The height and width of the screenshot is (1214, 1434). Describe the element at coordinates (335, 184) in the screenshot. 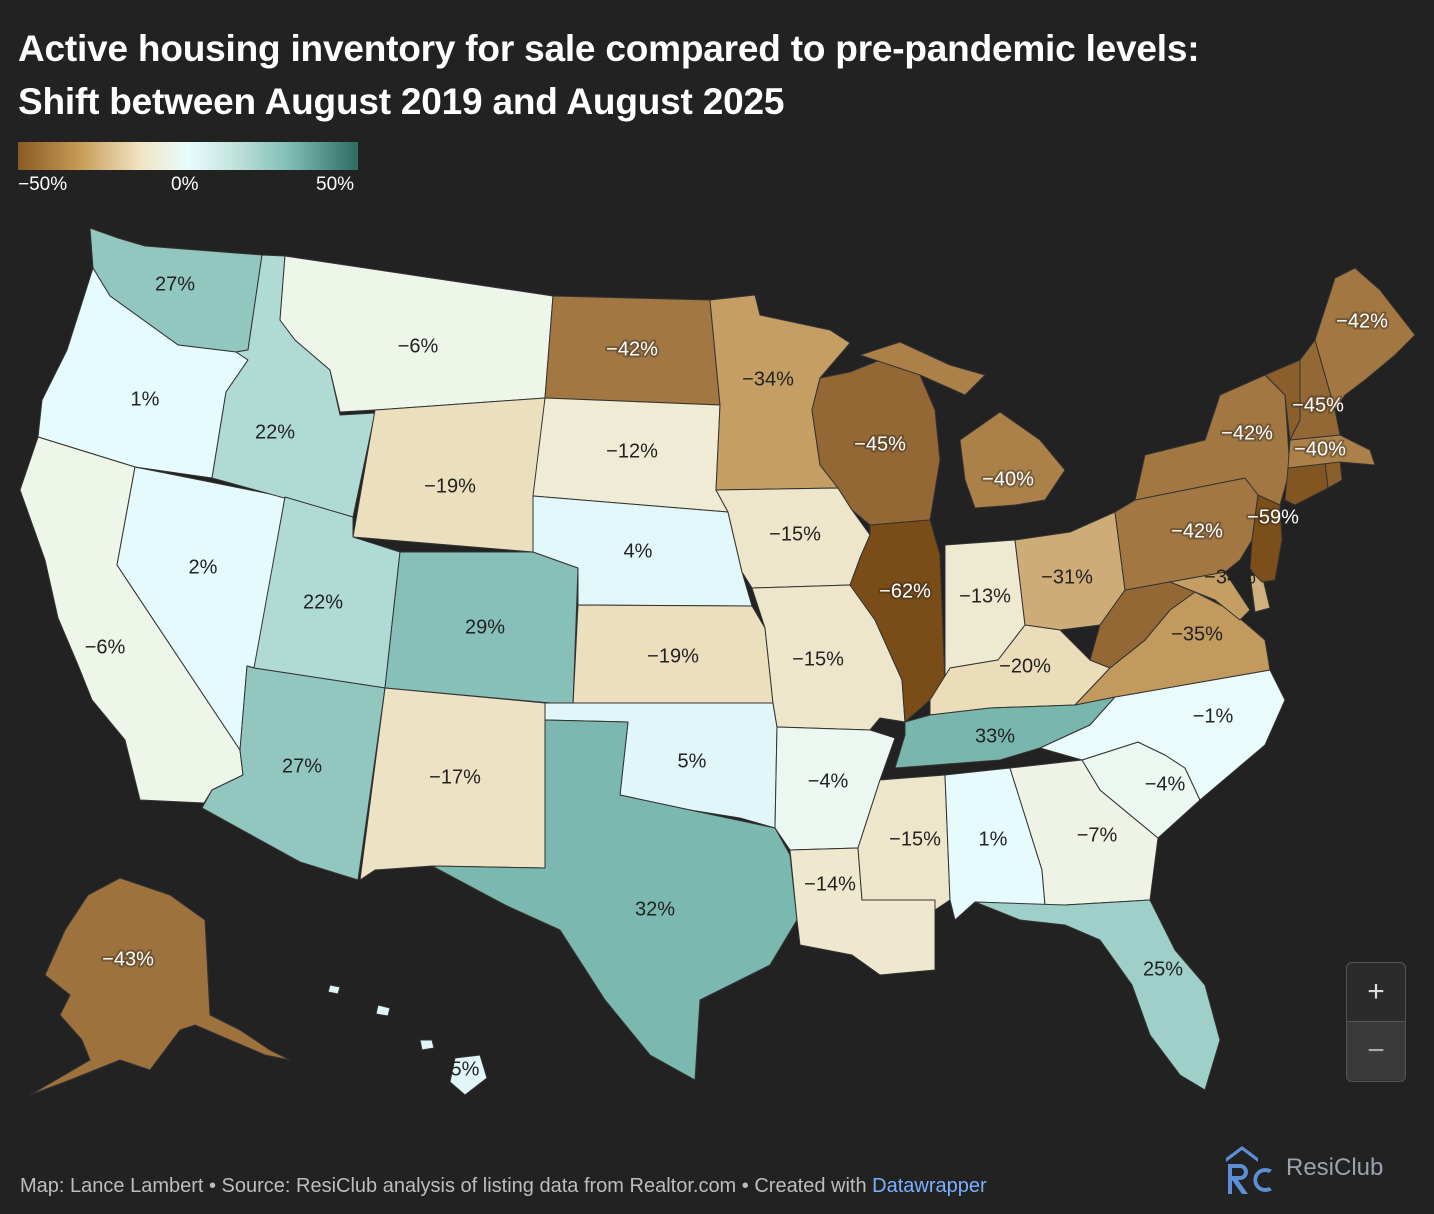

I see `legend-max-label: 50%` at that location.